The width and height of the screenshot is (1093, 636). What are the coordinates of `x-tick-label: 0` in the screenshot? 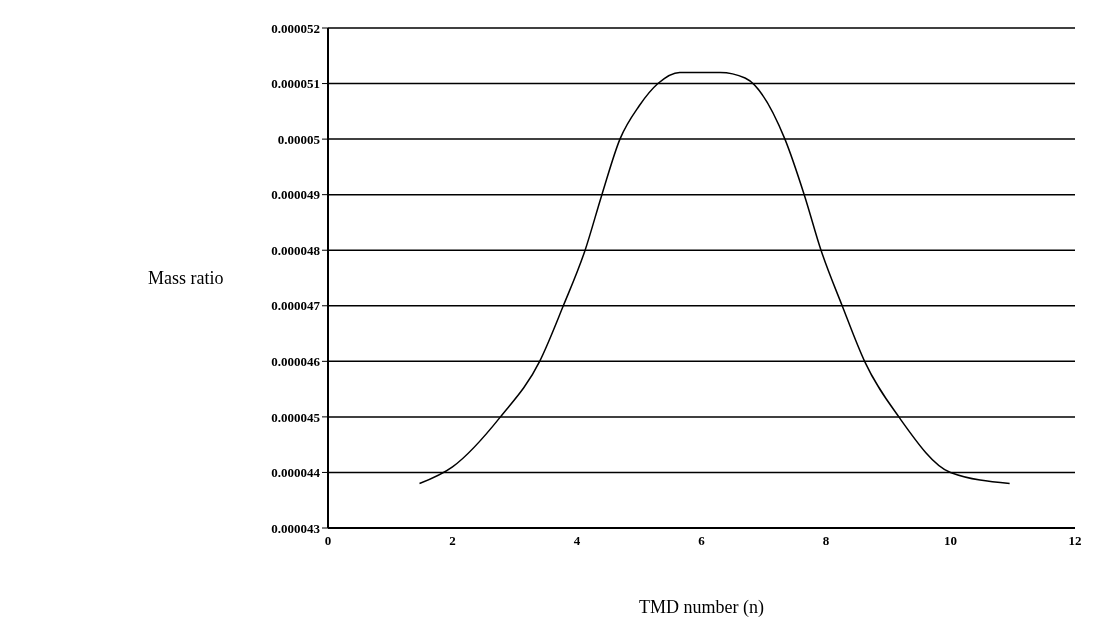 It's located at (328, 541).